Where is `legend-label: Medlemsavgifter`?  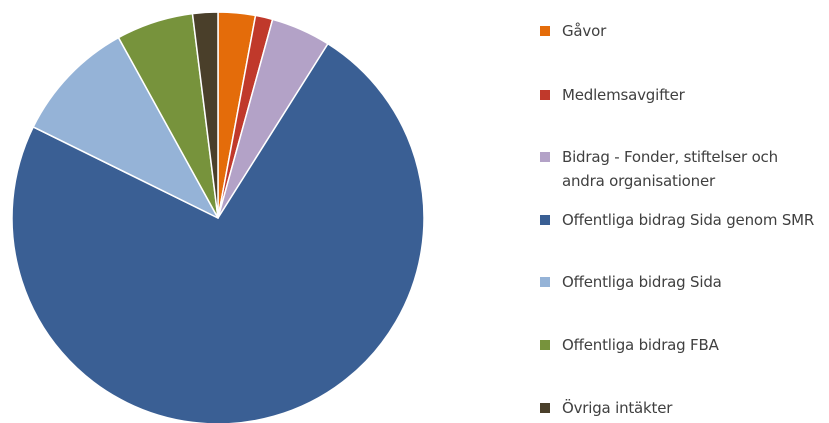
legend-label: Medlemsavgifter is located at coordinates (623, 95).